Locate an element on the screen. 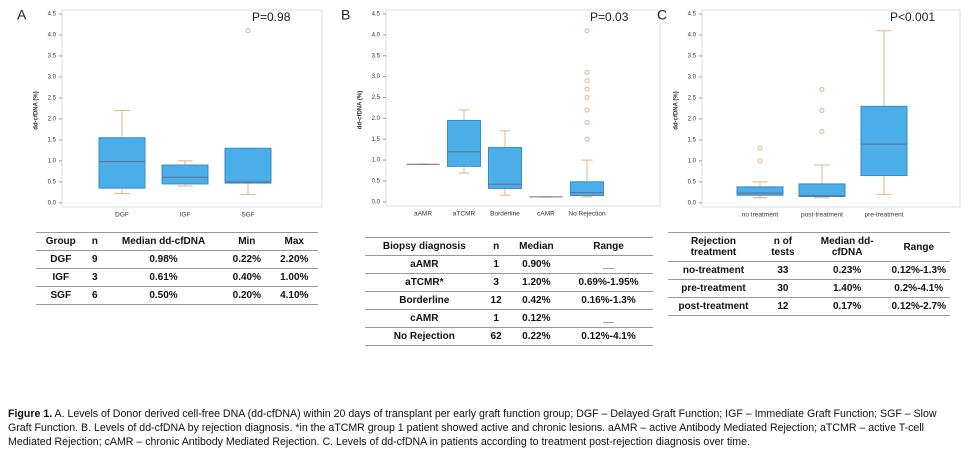  table-cell: Median is located at coordinates (536, 246).